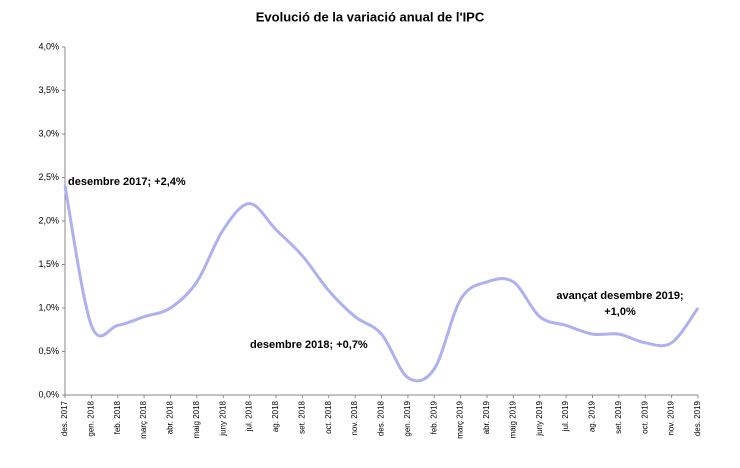 This screenshot has height=468, width=740. Describe the element at coordinates (48, 264) in the screenshot. I see `y-tick-label: 1,5%` at that location.